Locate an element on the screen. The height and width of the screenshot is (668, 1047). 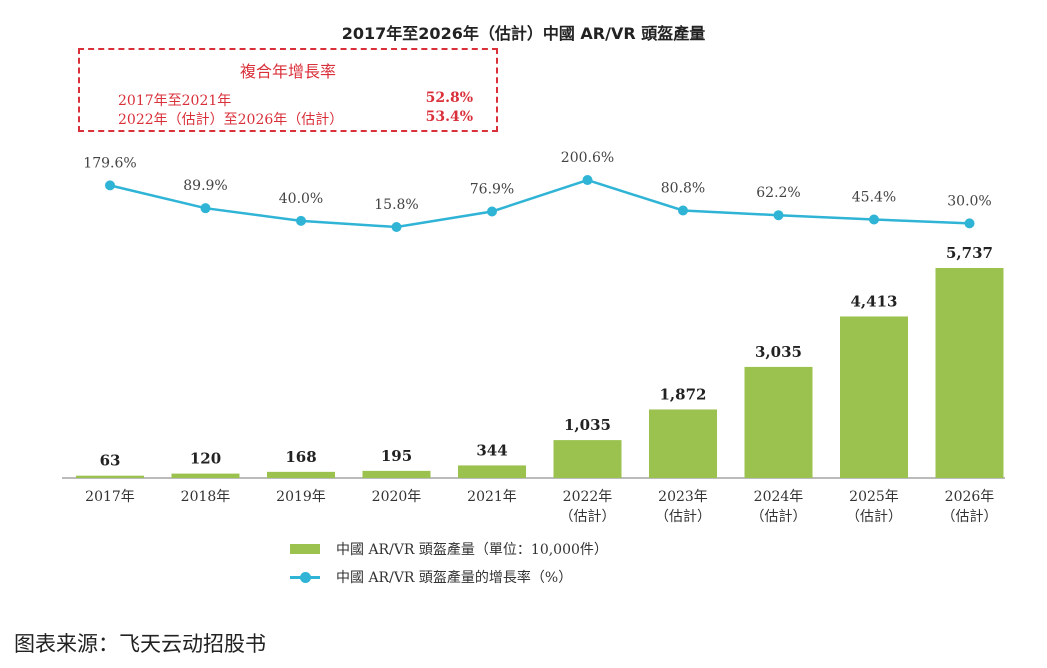
cagr-row: 2017年至2021年 52.8% is located at coordinates (295, 100).